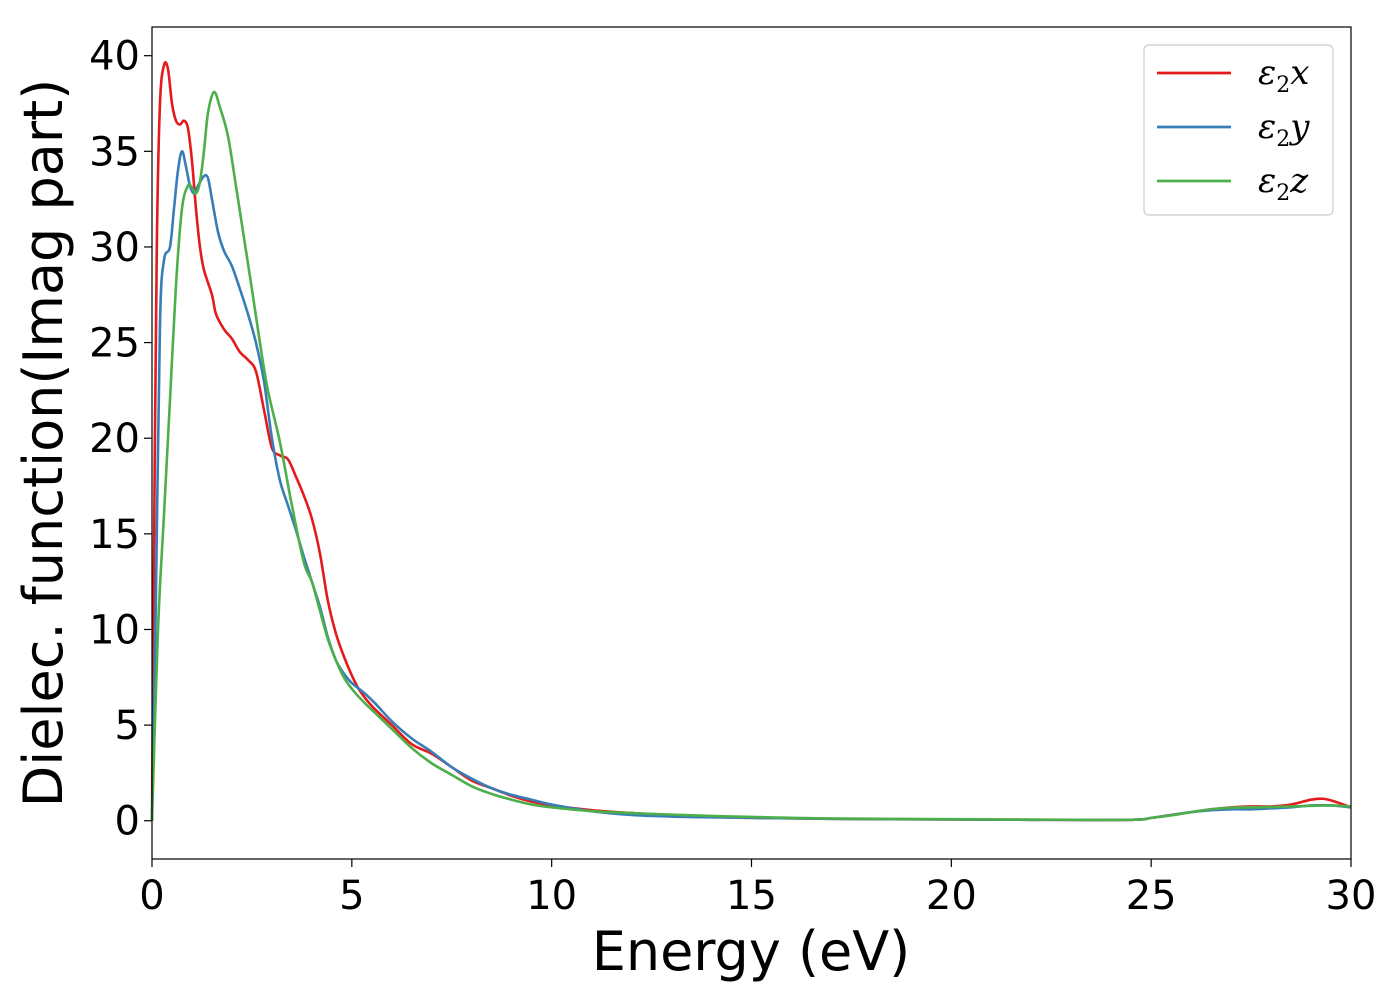 The height and width of the screenshot is (1000, 1400). What do you see at coordinates (43, 443) in the screenshot?
I see `y-axis-label: Dielec. function(Imag part)` at bounding box center [43, 443].